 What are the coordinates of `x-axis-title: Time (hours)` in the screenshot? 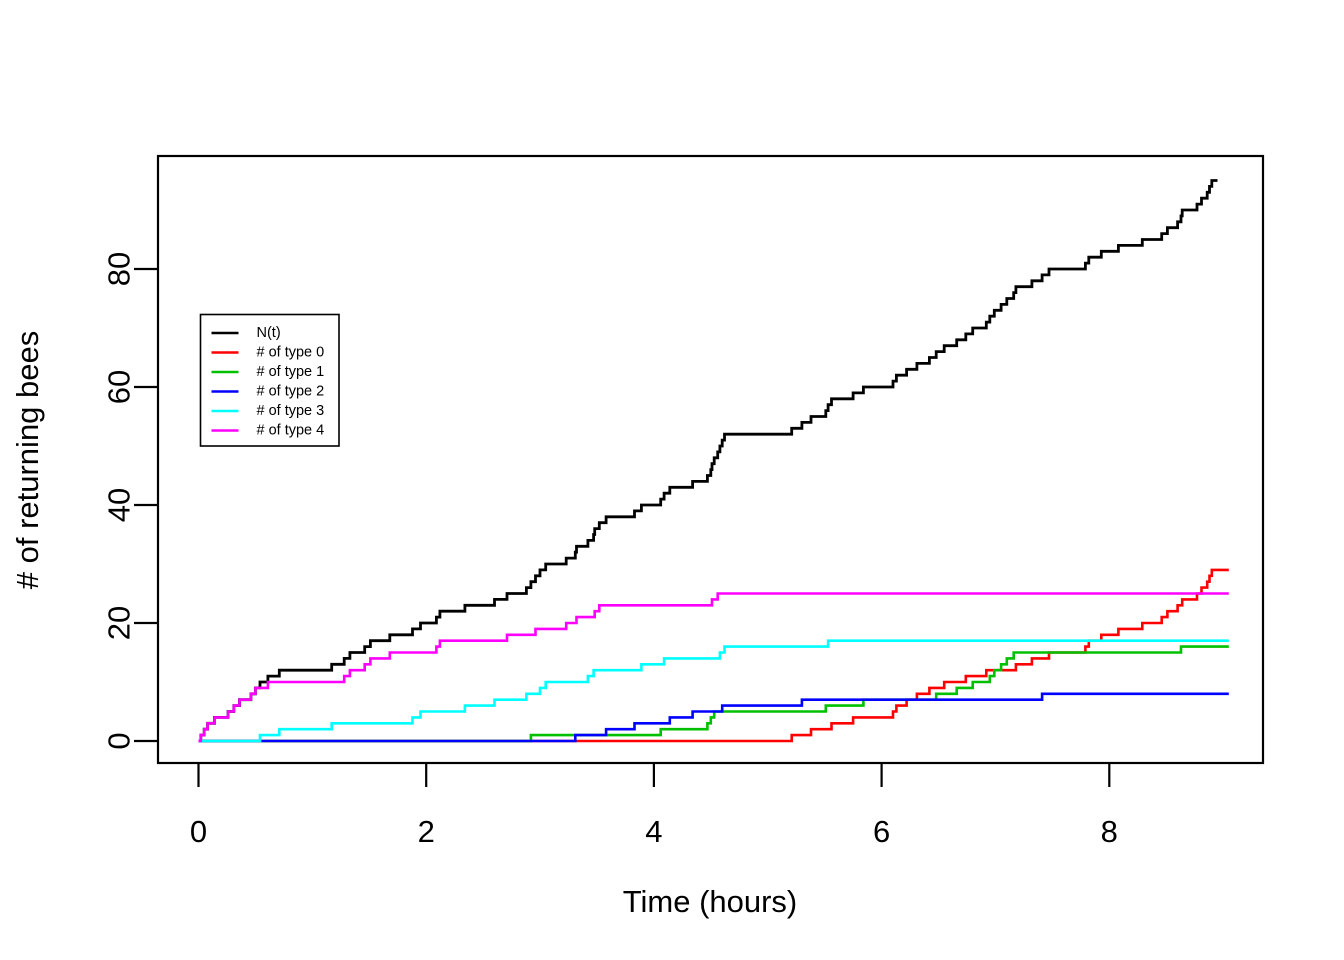 It's located at (710, 901).